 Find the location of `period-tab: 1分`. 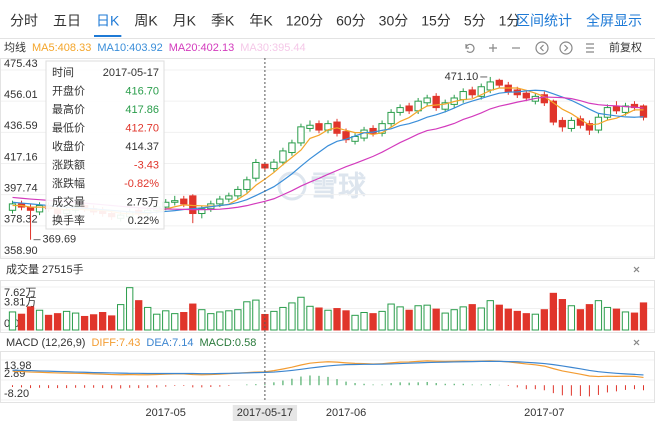

period-tab: 1分 is located at coordinates (510, 21).